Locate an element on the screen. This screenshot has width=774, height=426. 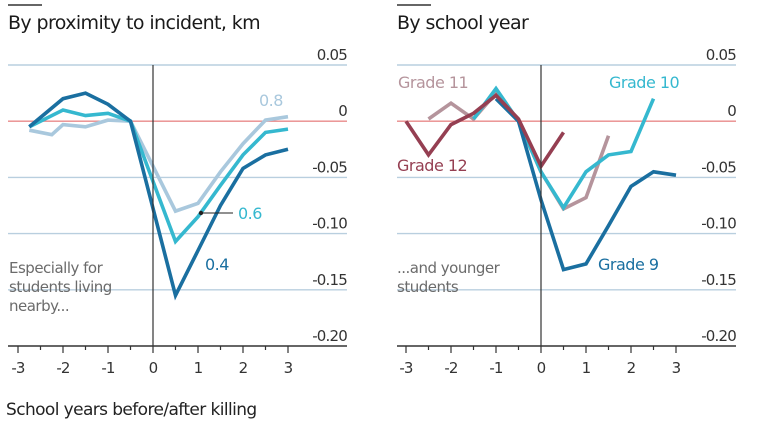
series-label-grade-10: Grade 10 is located at coordinates (644, 82).